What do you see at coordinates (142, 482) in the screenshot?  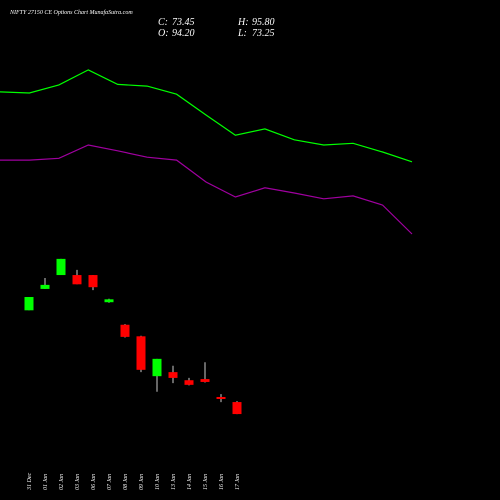 I see `x-tick-label: 09 Jan` at bounding box center [142, 482].